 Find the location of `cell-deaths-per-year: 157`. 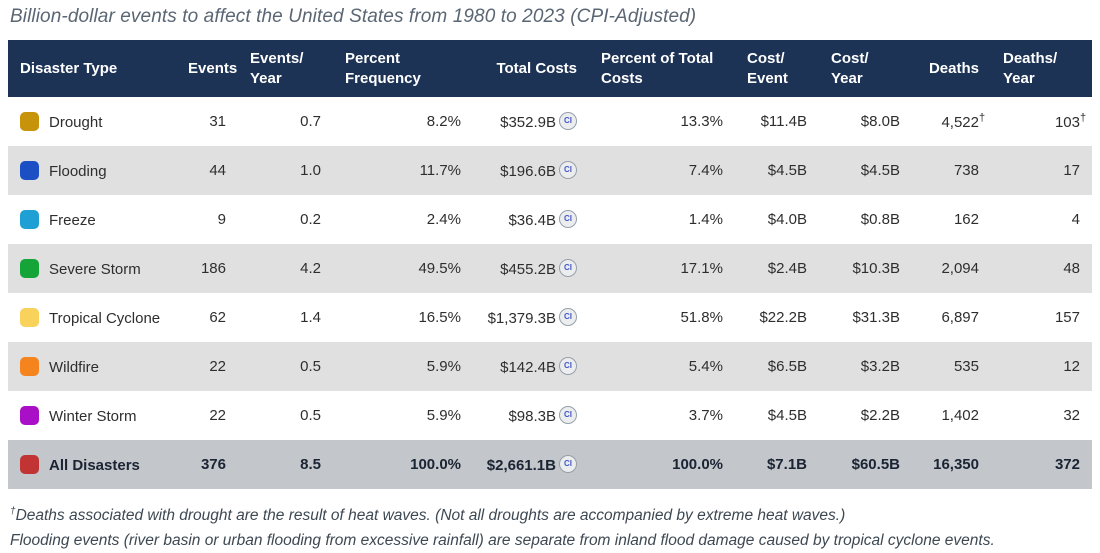

cell-deaths-per-year: 157 is located at coordinates (1067, 317).